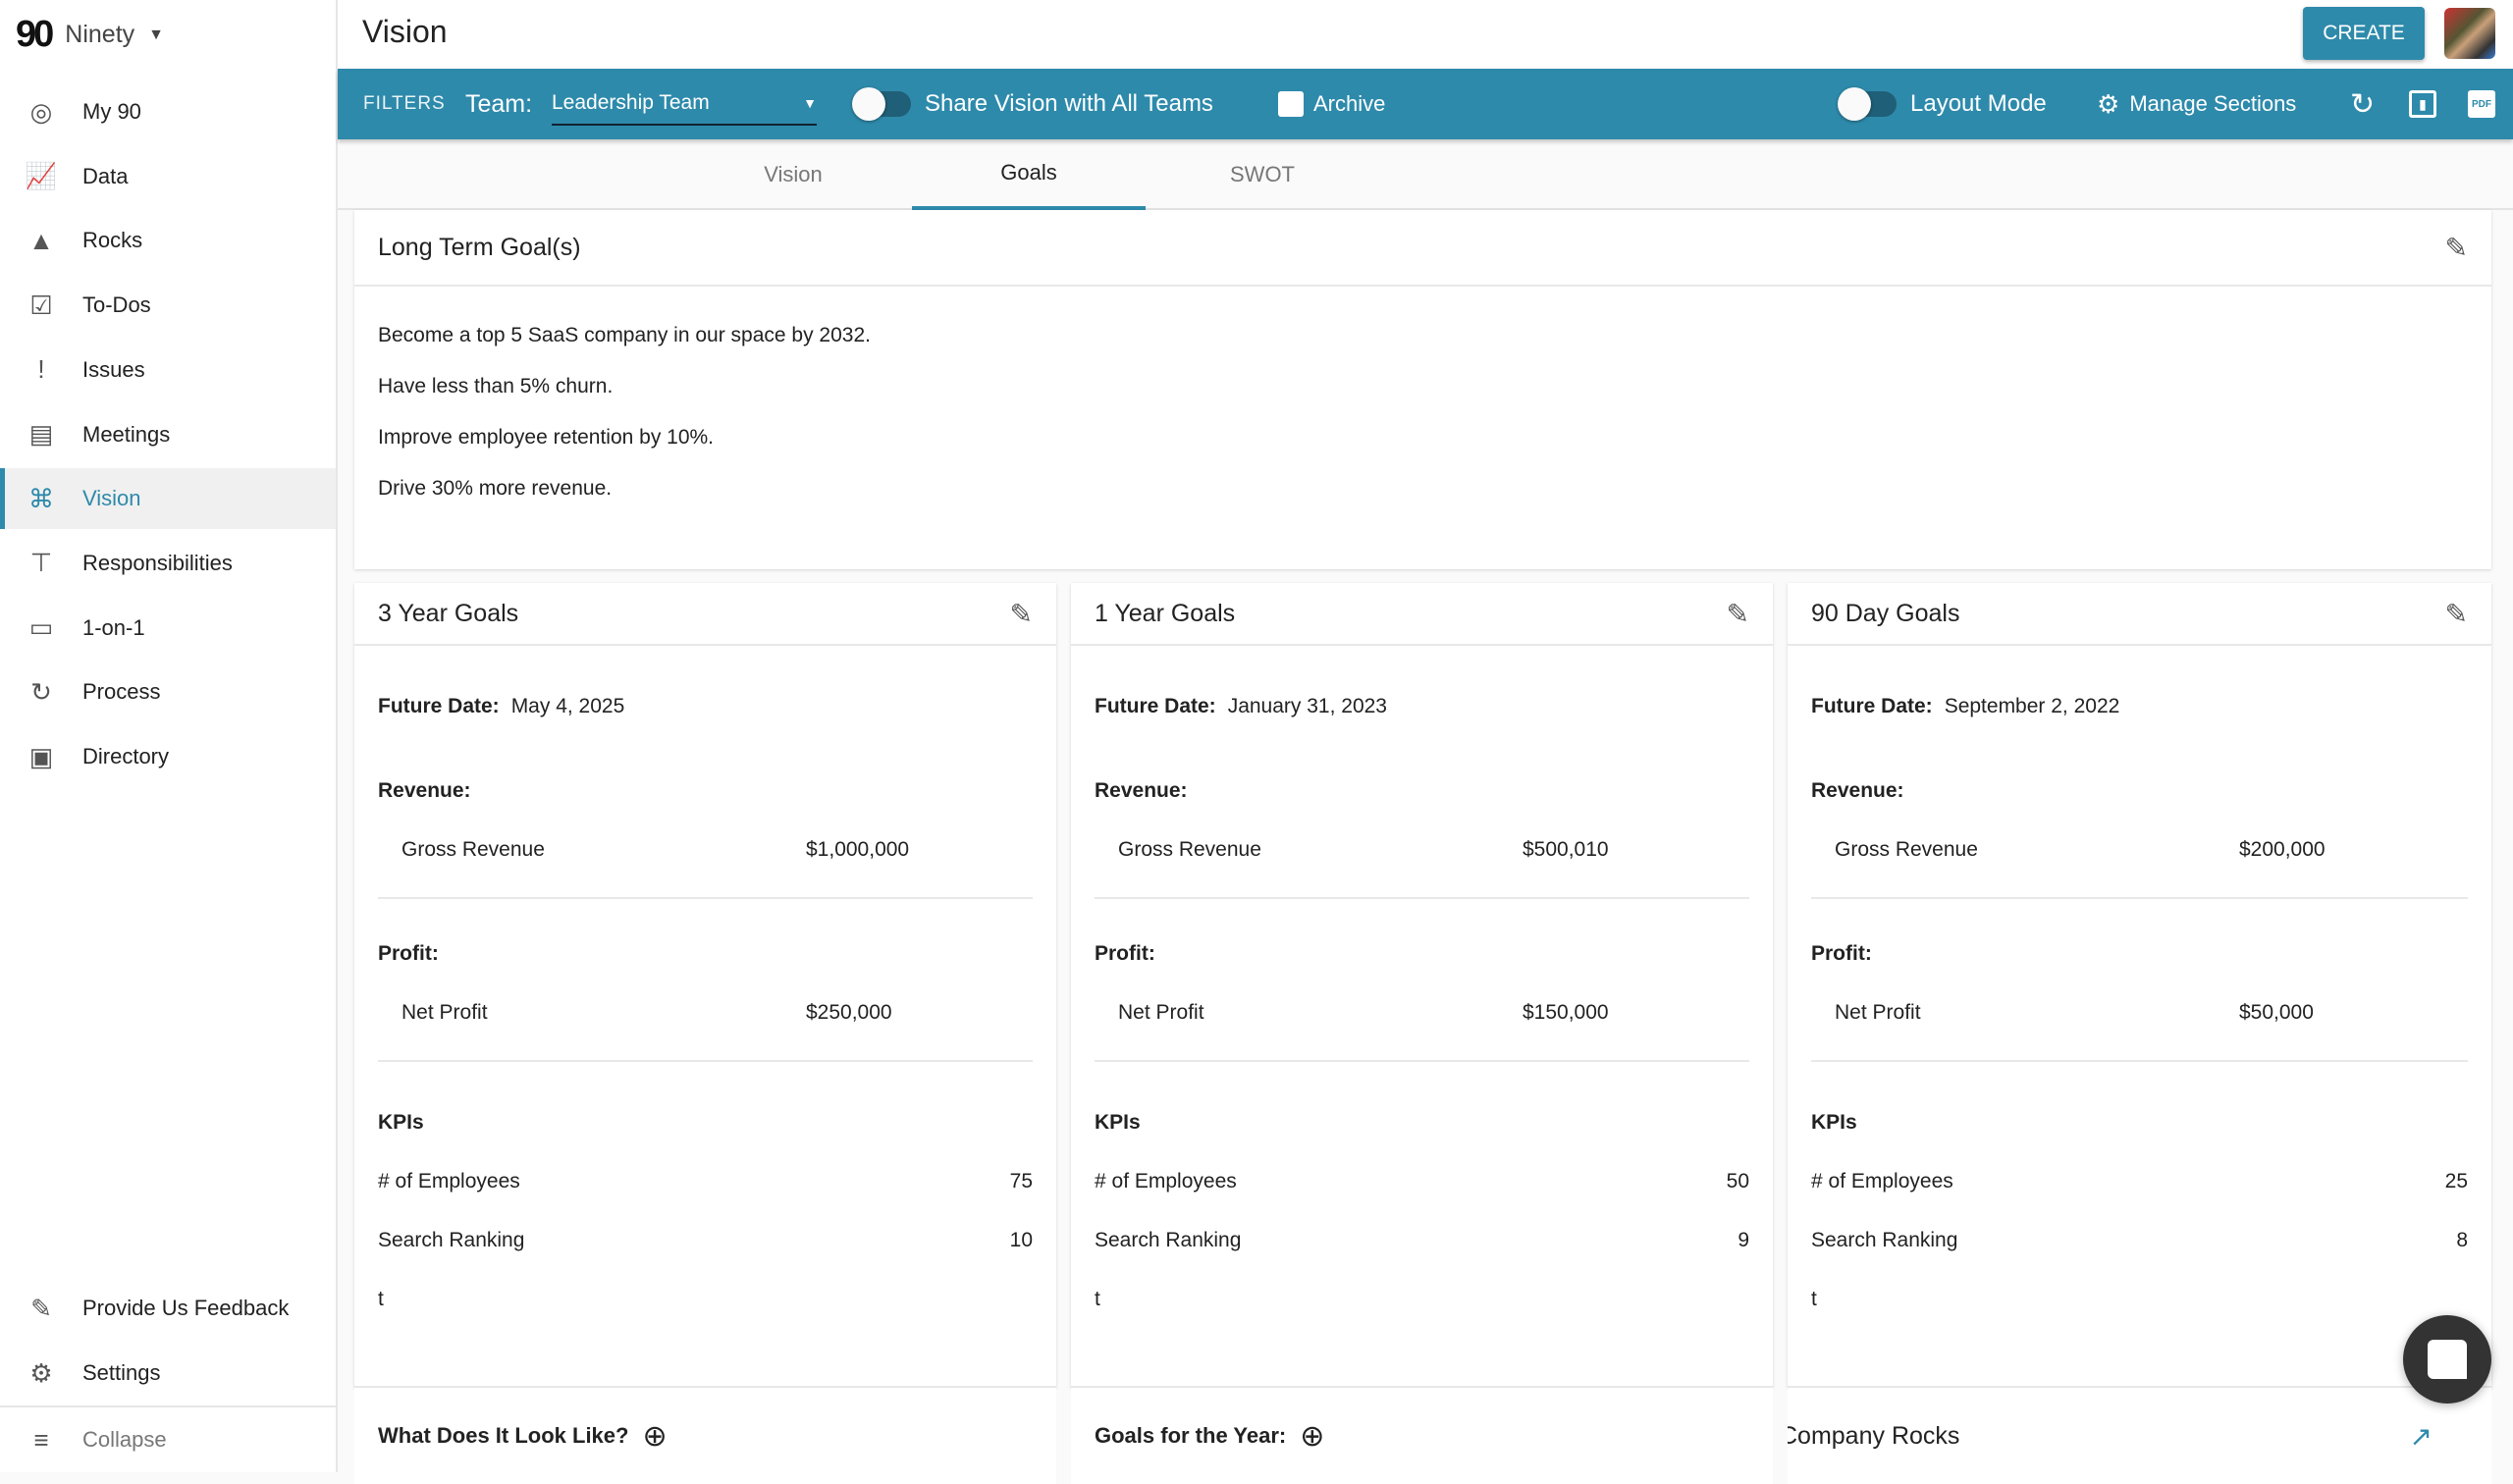 The height and width of the screenshot is (1484, 2513). Describe the element at coordinates (1422, 1031) in the screenshot. I see `profit-row: Net Profit $150,000` at that location.